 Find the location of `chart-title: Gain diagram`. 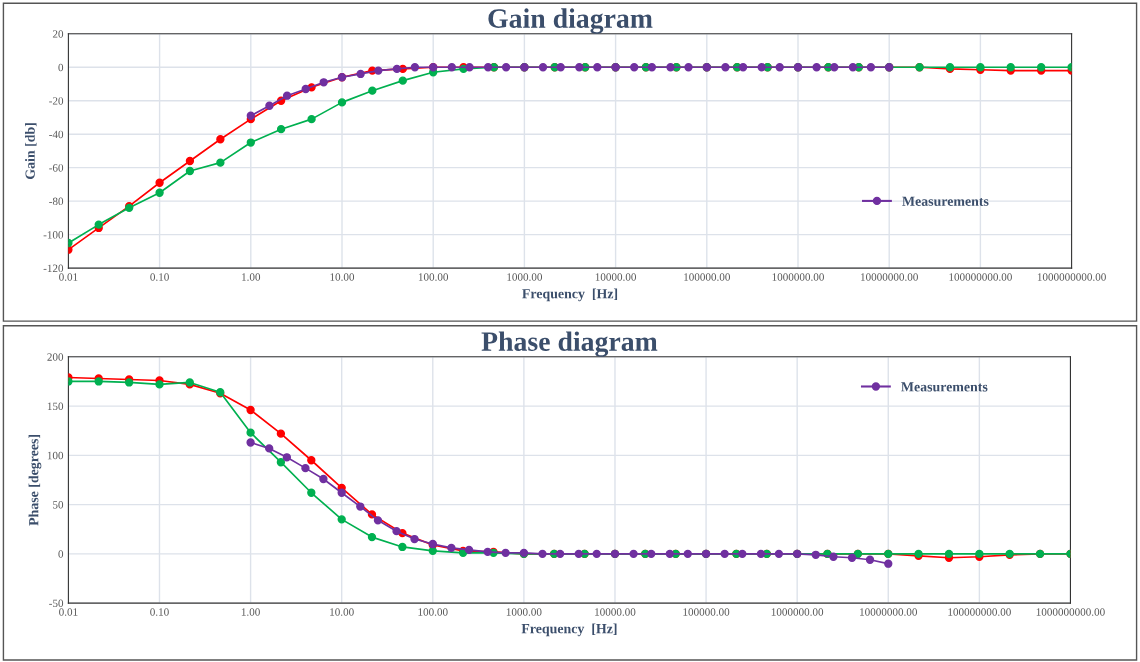

chart-title: Gain diagram is located at coordinates (570, 21).